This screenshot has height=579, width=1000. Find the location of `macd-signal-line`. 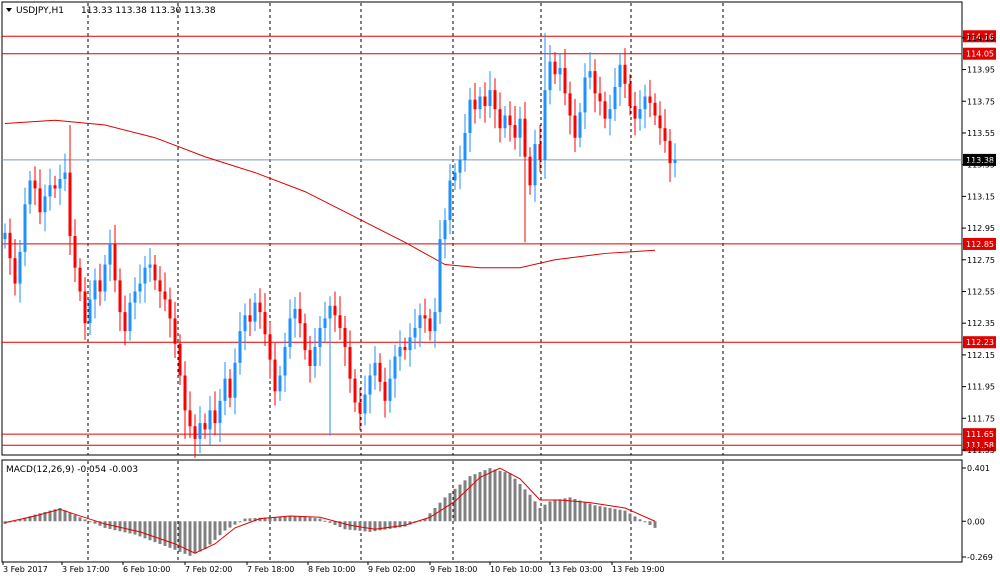

macd-signal-line is located at coordinates (330, 510).